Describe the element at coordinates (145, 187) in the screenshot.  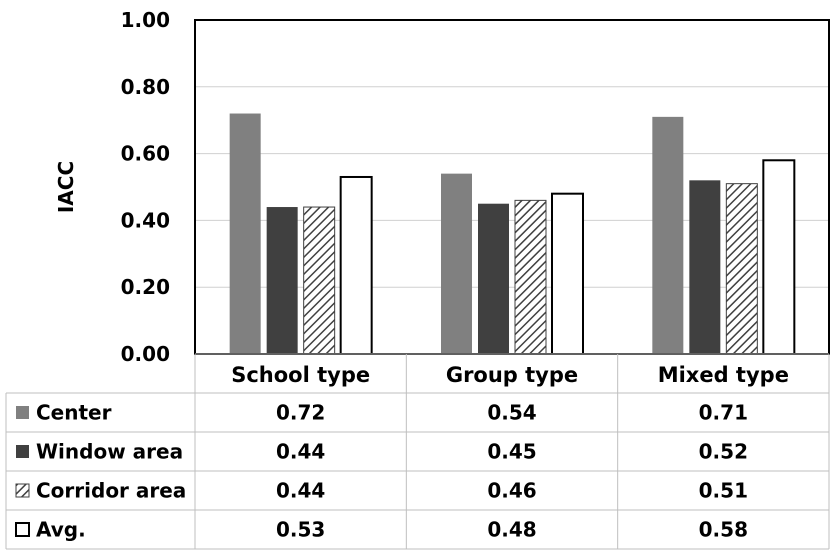
I see `y-axis-ticks: 0.00 0.20 0.40 0.60 0.80 1.00` at that location.